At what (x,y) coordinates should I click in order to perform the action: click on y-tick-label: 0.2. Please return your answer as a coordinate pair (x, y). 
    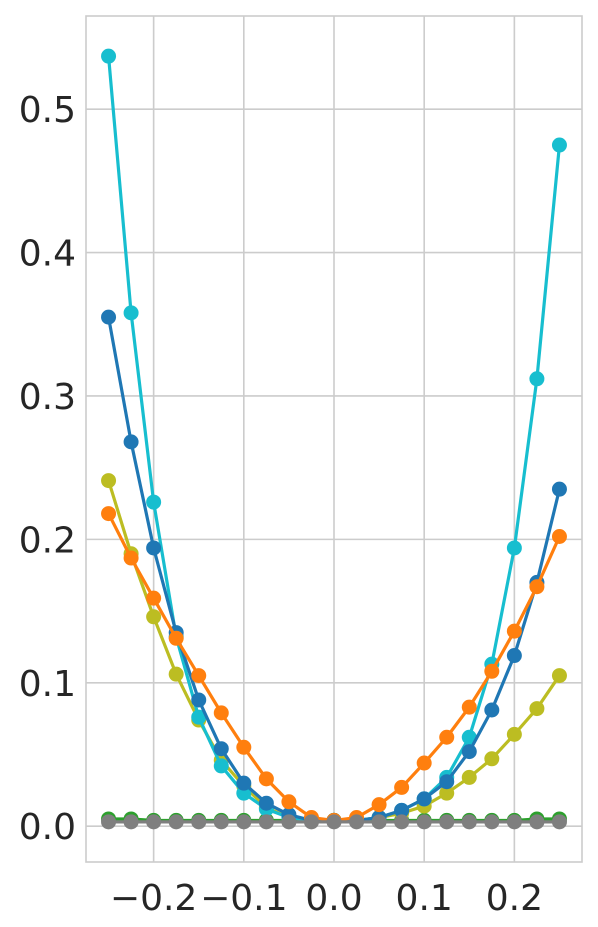
    Looking at the image, I should click on (47, 540).